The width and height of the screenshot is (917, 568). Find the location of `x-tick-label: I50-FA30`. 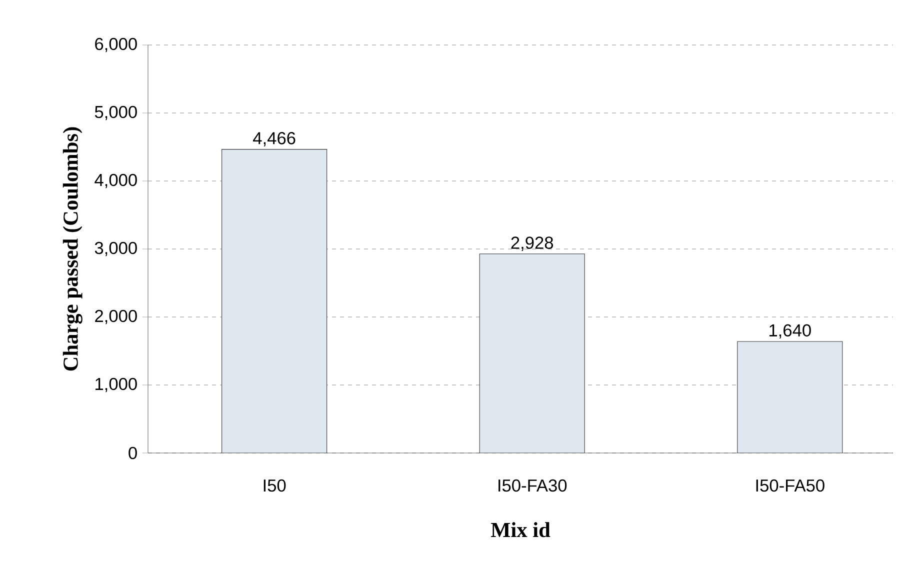

x-tick-label: I50-FA30 is located at coordinates (532, 485).